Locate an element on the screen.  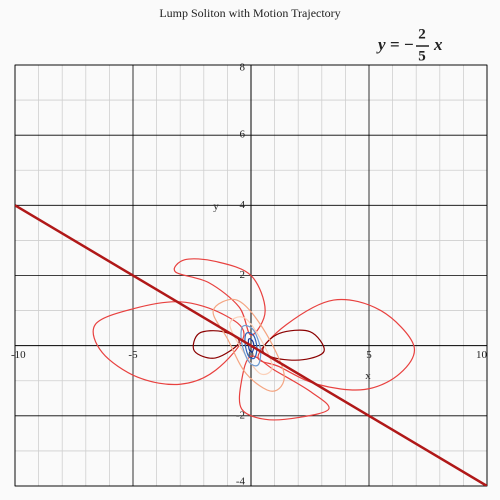
y-tick-label: -4 is located at coordinates (241, 482).